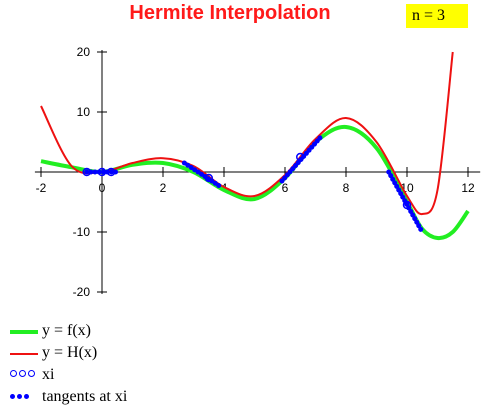 The width and height of the screenshot is (496, 412). I want to click on legend-swatch-xi, so click(23, 375).